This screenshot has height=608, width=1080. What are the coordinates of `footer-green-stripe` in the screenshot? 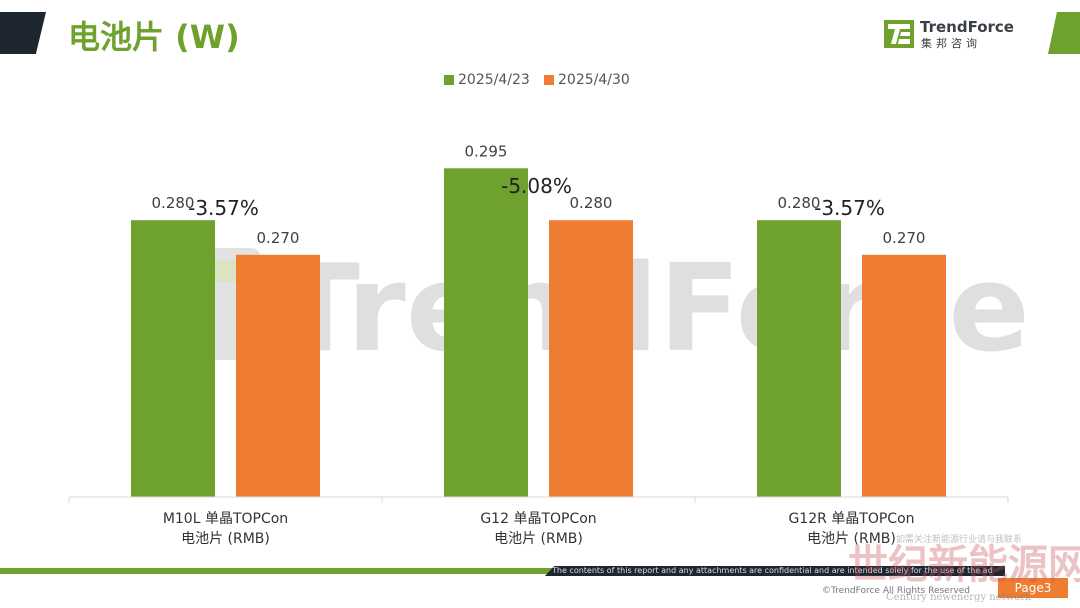 It's located at (280, 571).